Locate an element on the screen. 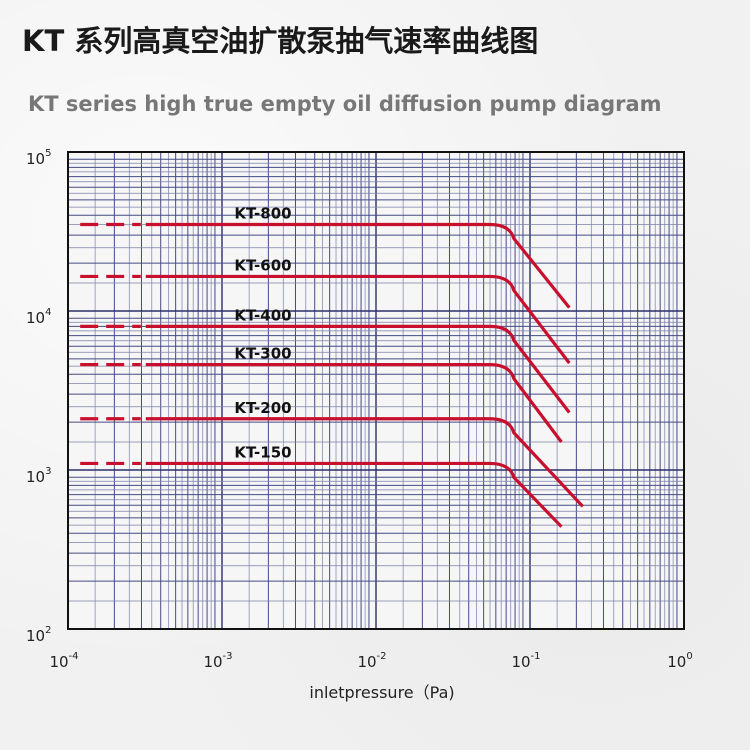  x-tick-label: 10⁻² is located at coordinates (371, 661).